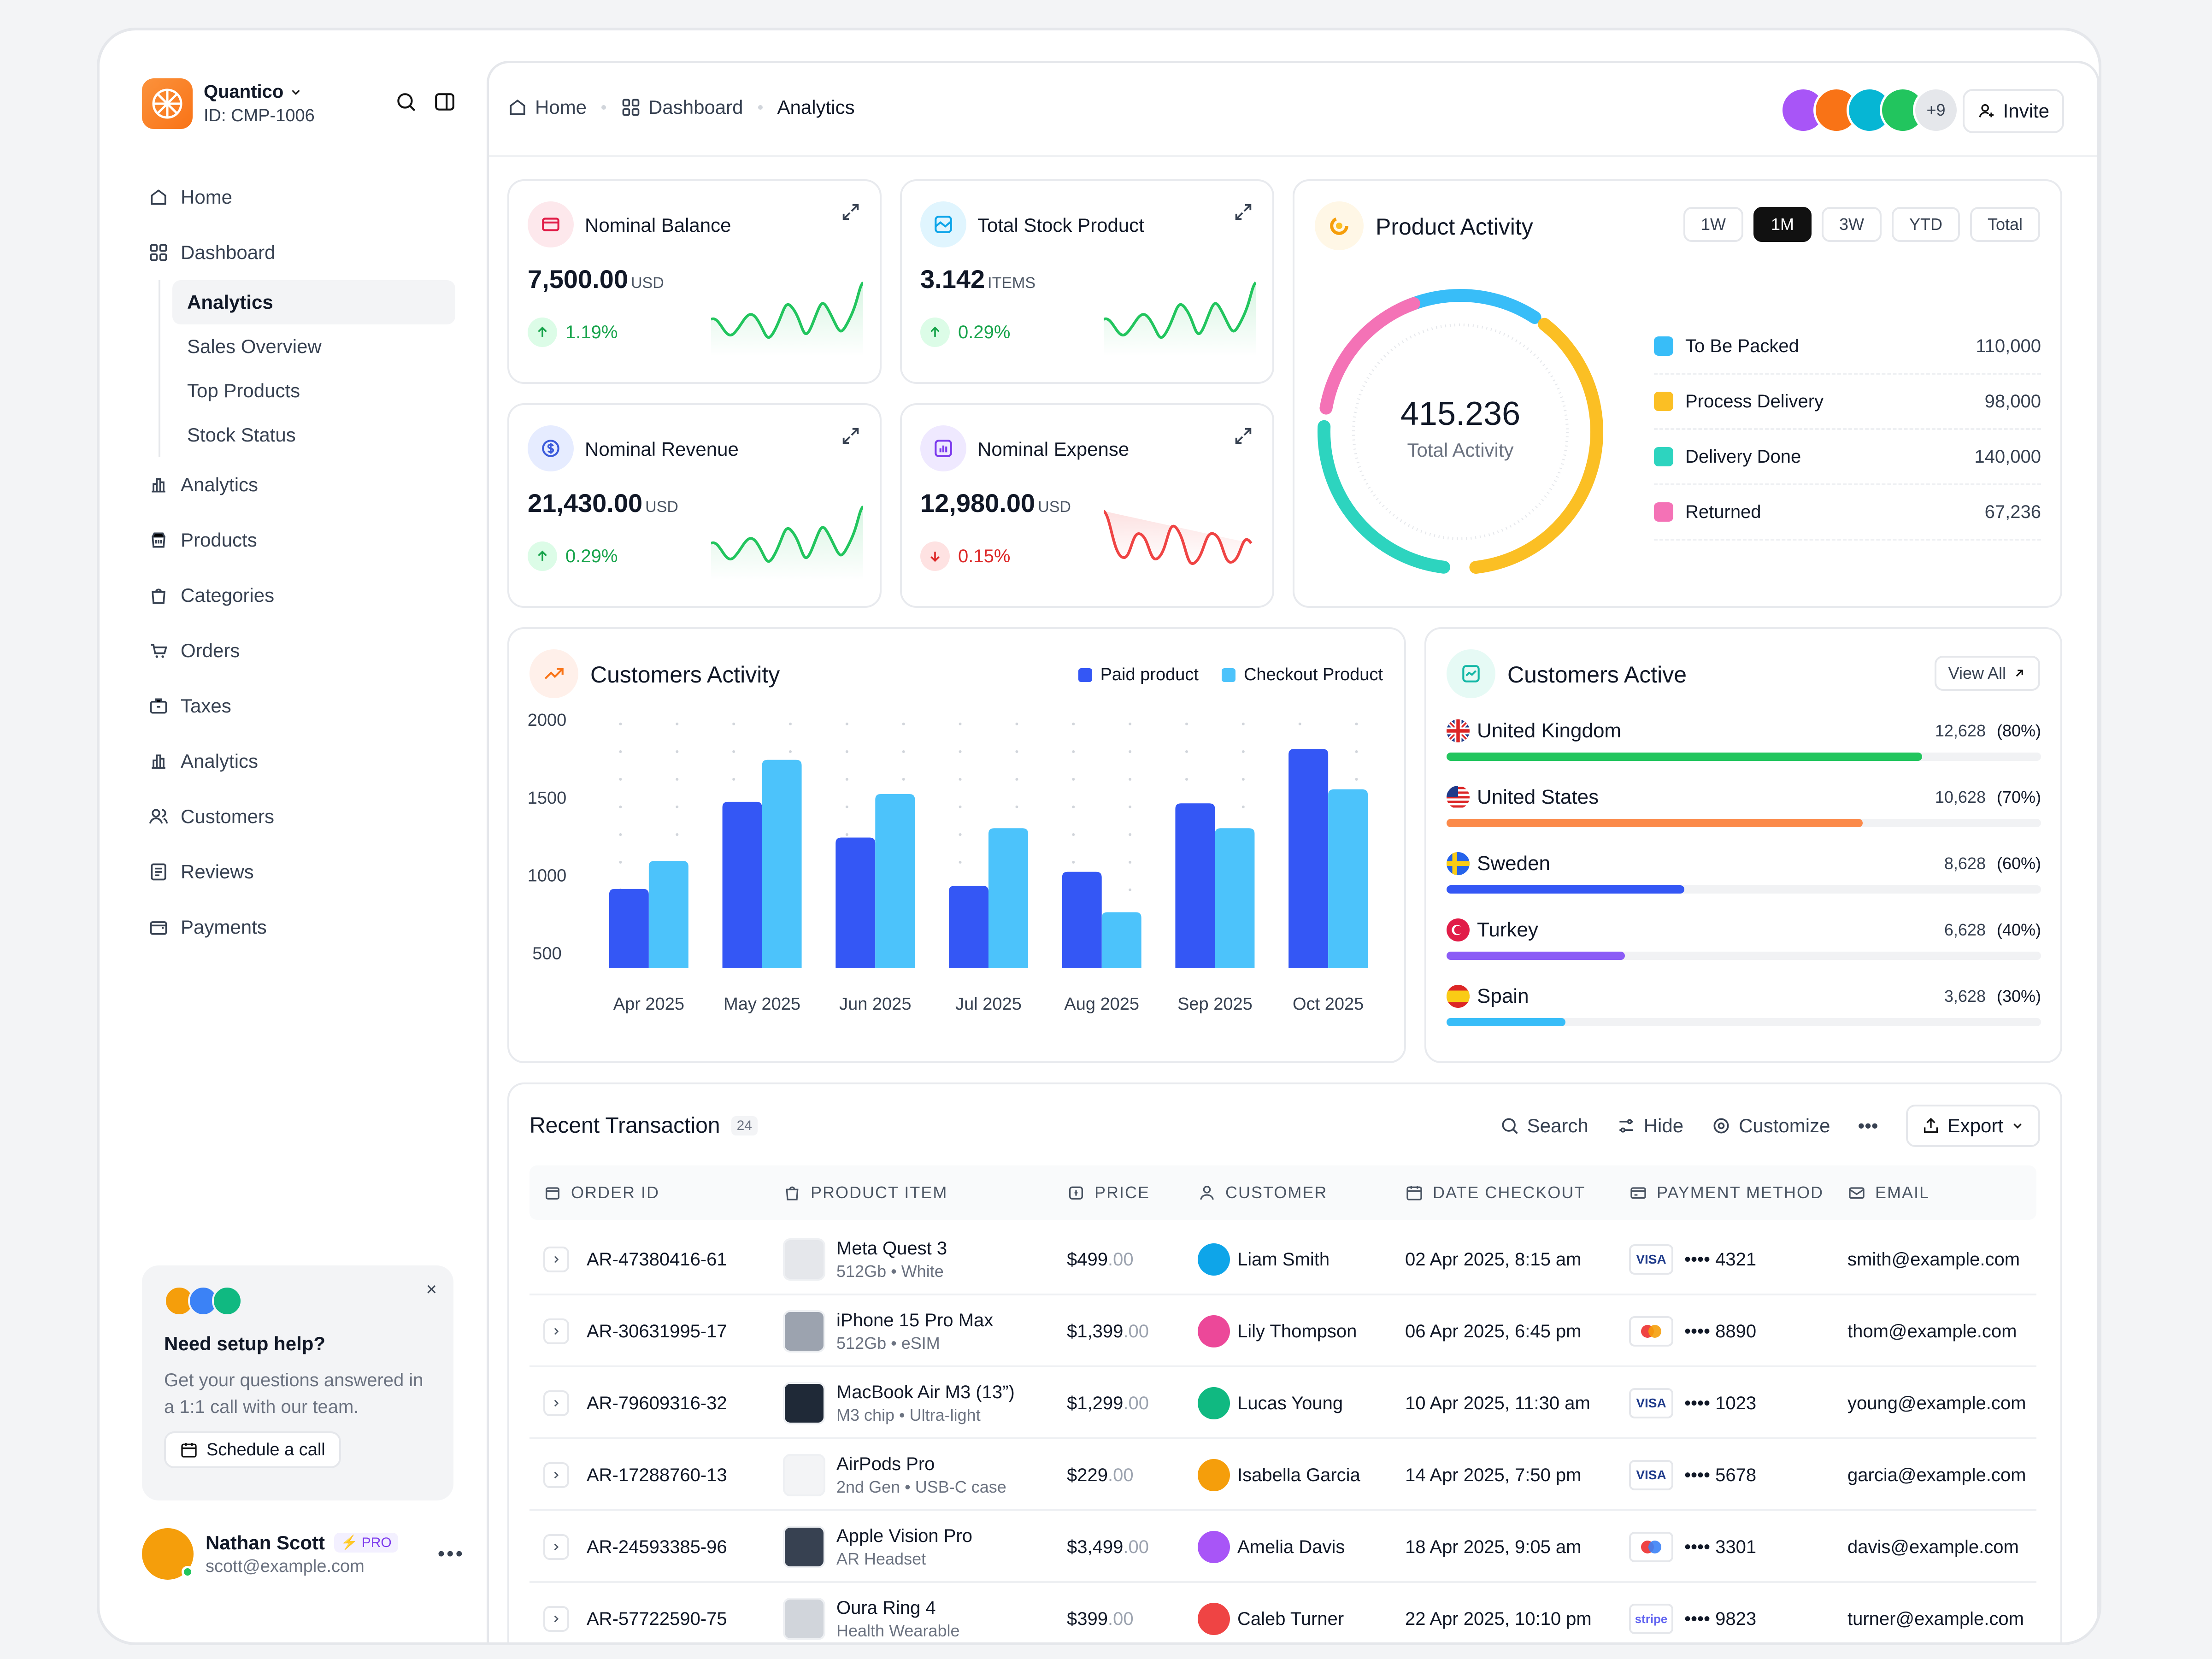 The height and width of the screenshot is (1659, 2212). What do you see at coordinates (298, 816) in the screenshot?
I see `nav-customers: Customers` at bounding box center [298, 816].